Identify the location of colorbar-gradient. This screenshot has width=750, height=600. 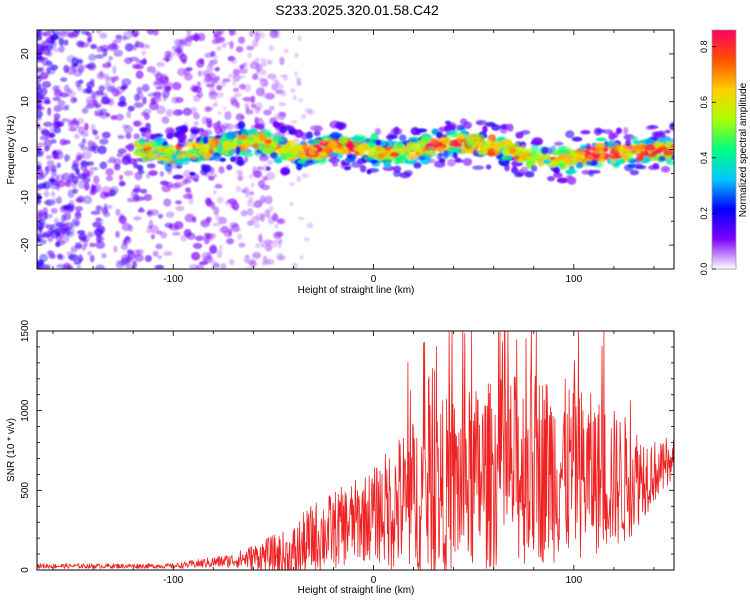
(724, 149).